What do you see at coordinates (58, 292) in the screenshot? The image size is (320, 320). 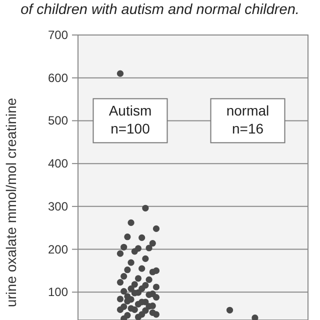 I see `y-tick-label: 100` at bounding box center [58, 292].